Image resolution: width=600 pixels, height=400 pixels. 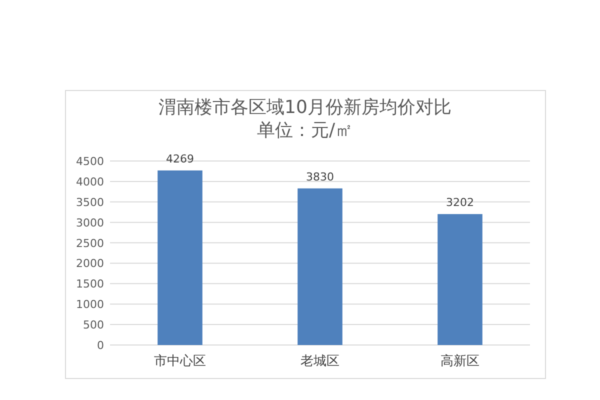 What do you see at coordinates (180, 159) in the screenshot?
I see `data-label: 4269` at bounding box center [180, 159].